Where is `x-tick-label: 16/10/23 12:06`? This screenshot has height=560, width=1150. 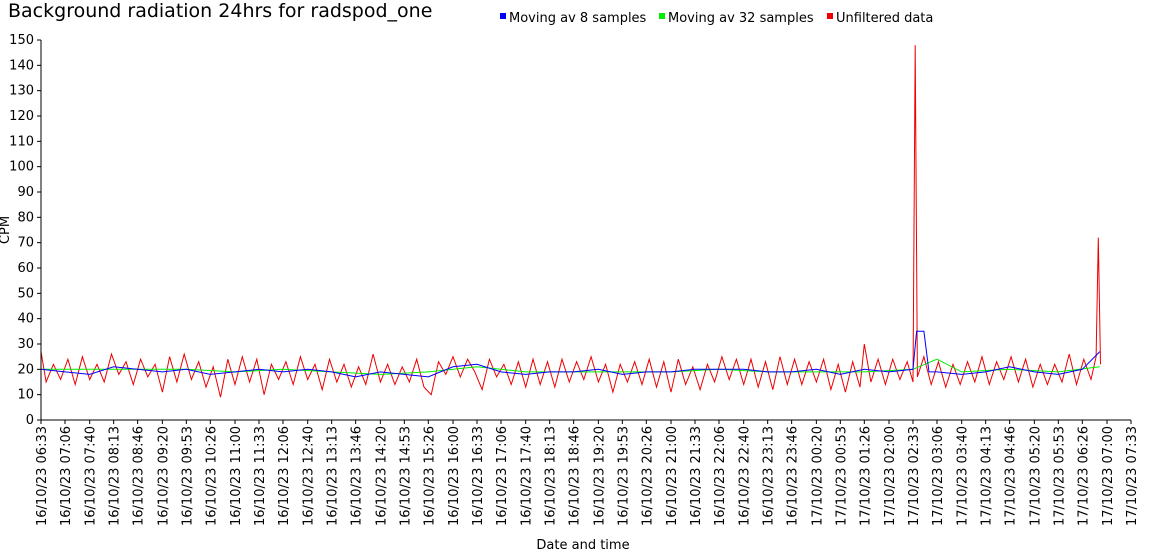
x-tick-label: 16/10/23 12:06 is located at coordinates (284, 476).